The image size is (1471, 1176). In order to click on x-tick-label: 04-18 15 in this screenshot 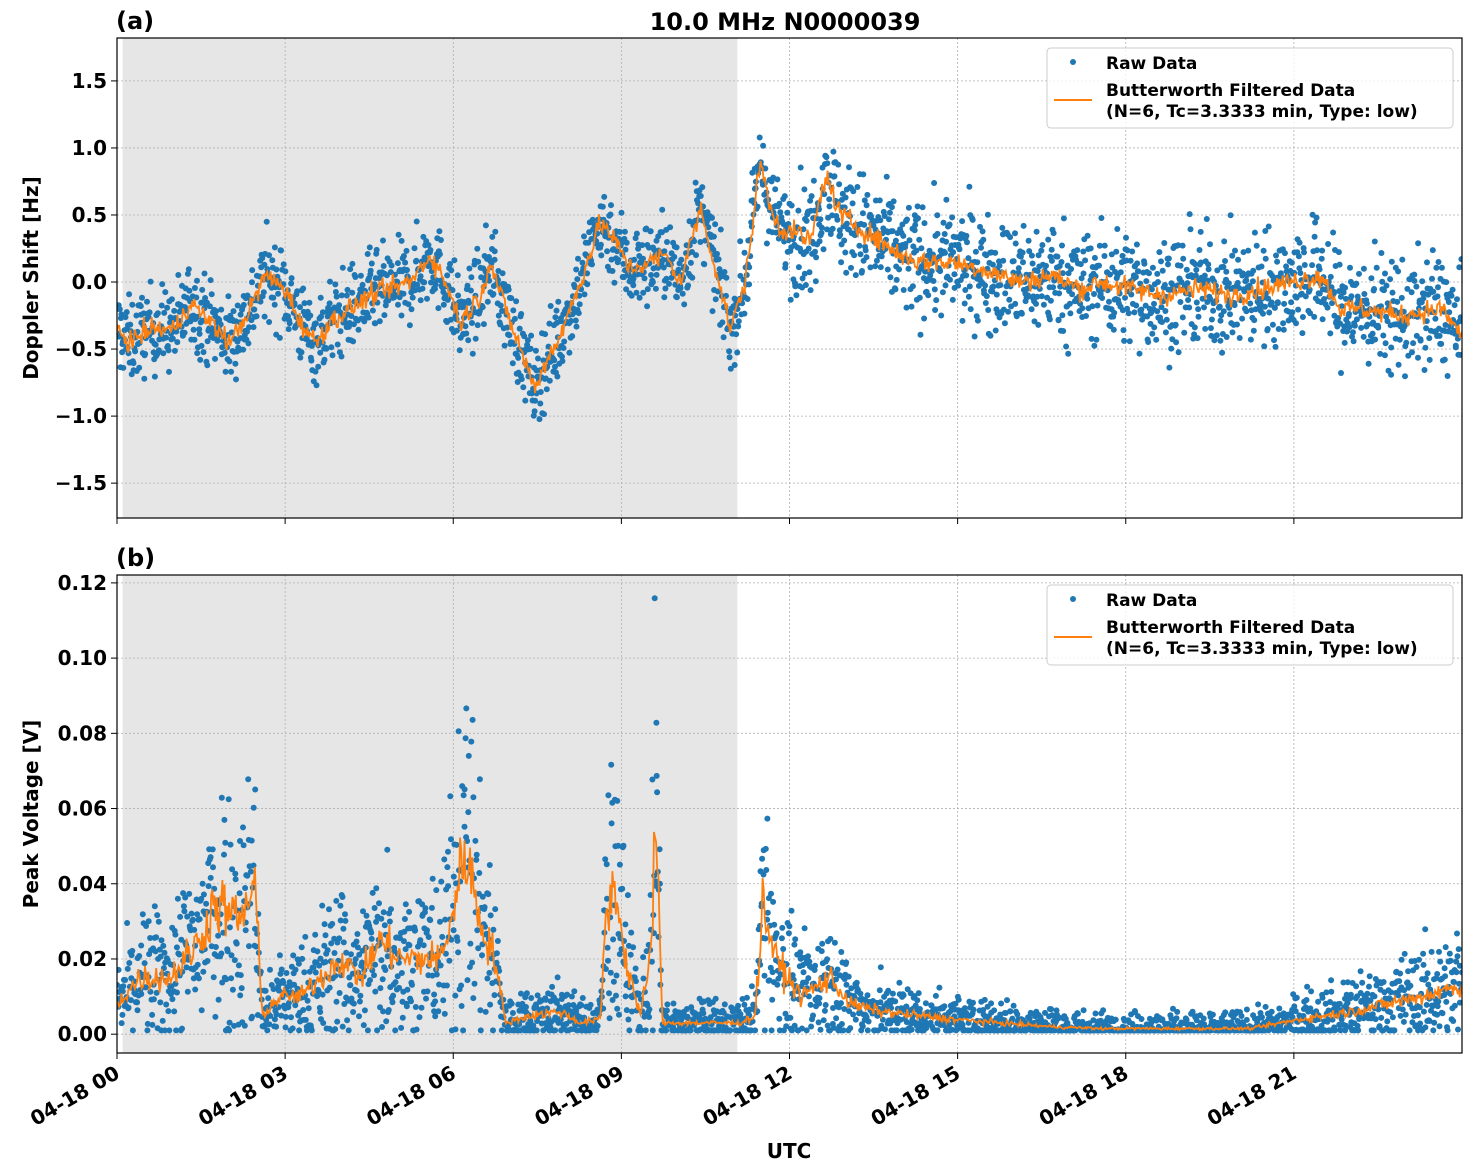, I will do `click(916, 1096)`.